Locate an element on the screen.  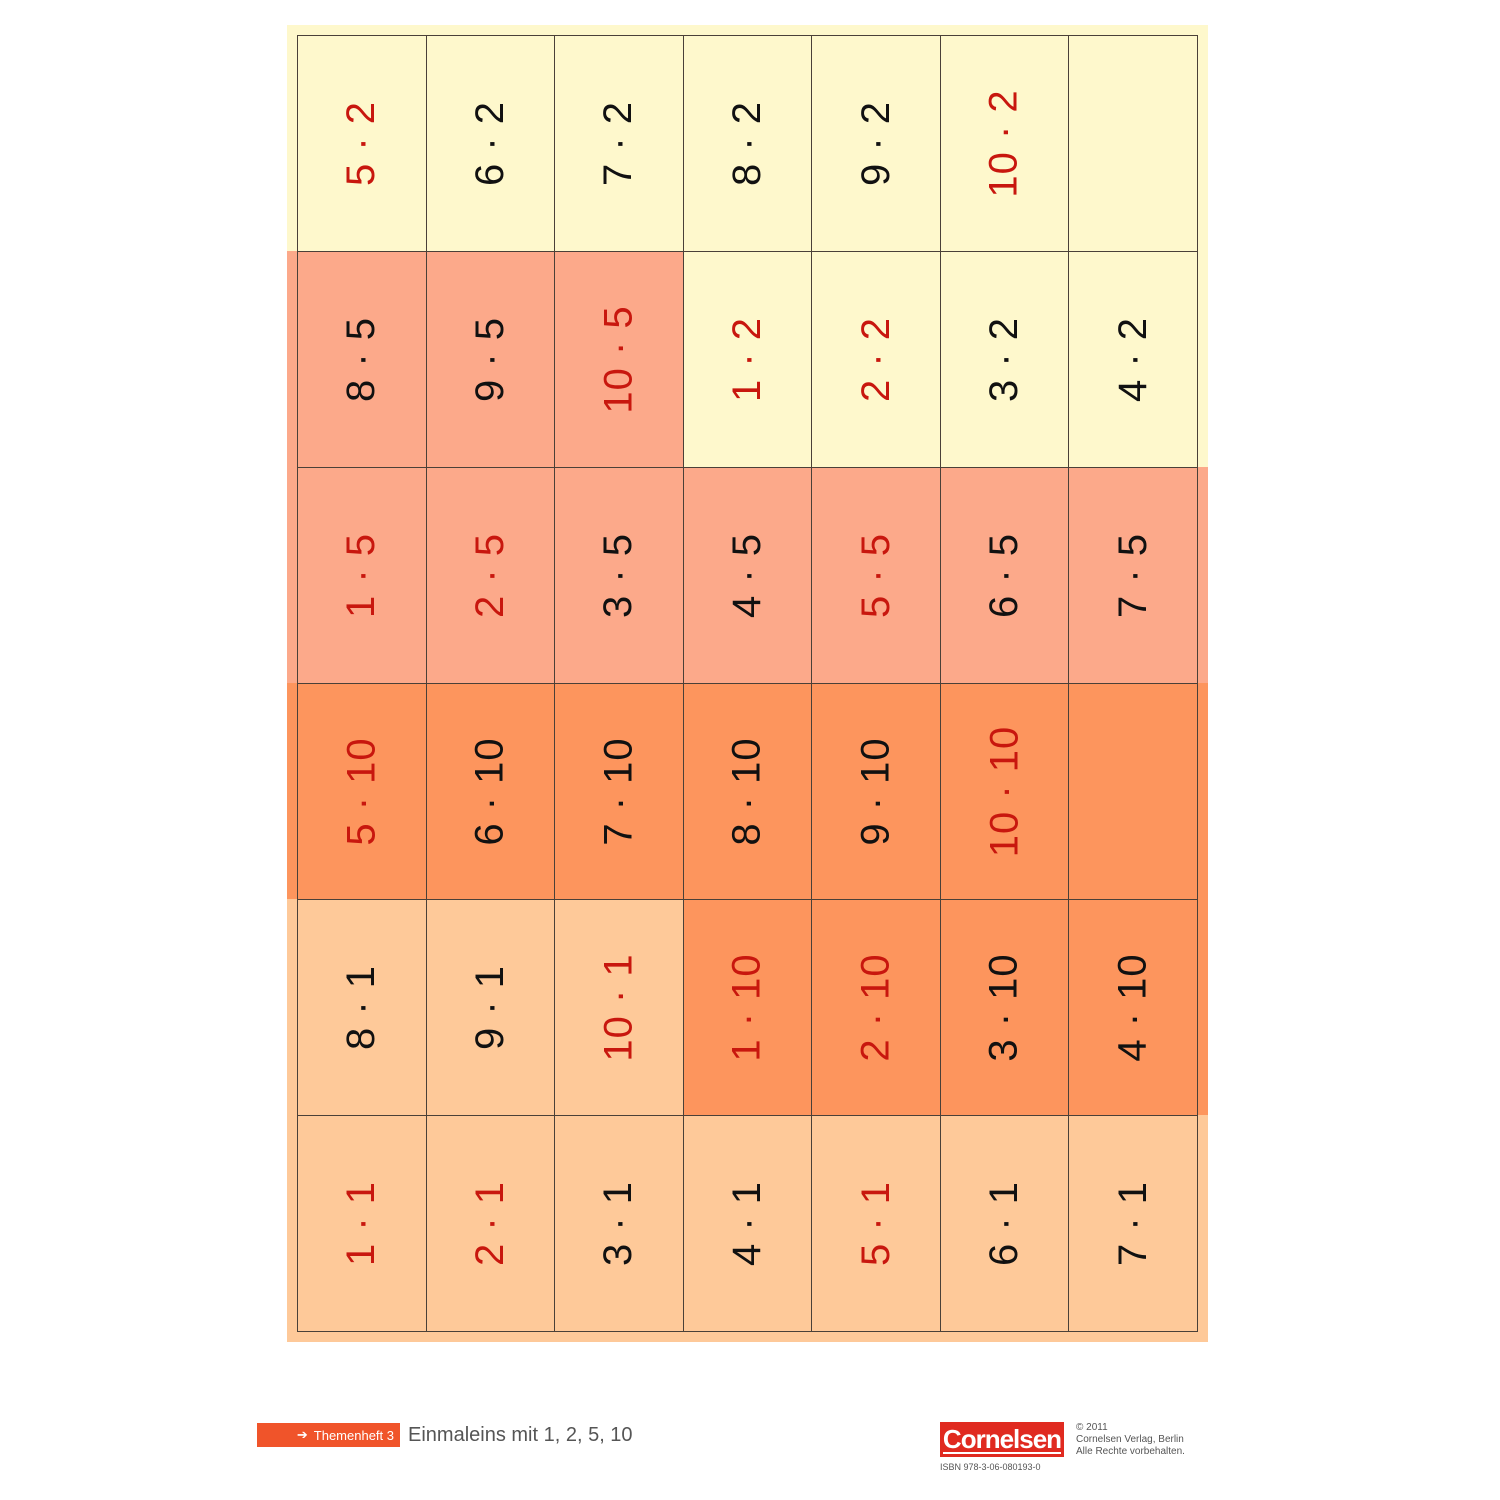
card-expression: 10 · 1 is located at coordinates (618, 1007).